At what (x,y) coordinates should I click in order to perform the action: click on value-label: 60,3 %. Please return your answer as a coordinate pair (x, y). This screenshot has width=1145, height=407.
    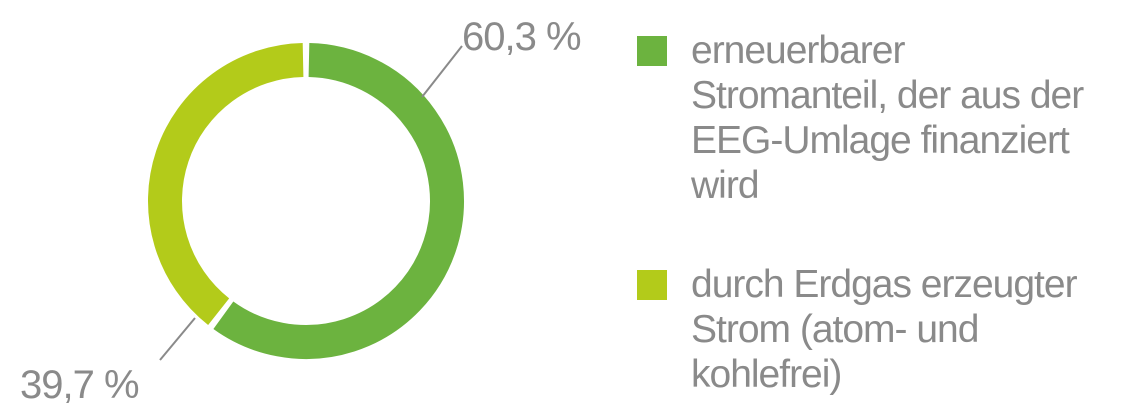
    Looking at the image, I should click on (521, 37).